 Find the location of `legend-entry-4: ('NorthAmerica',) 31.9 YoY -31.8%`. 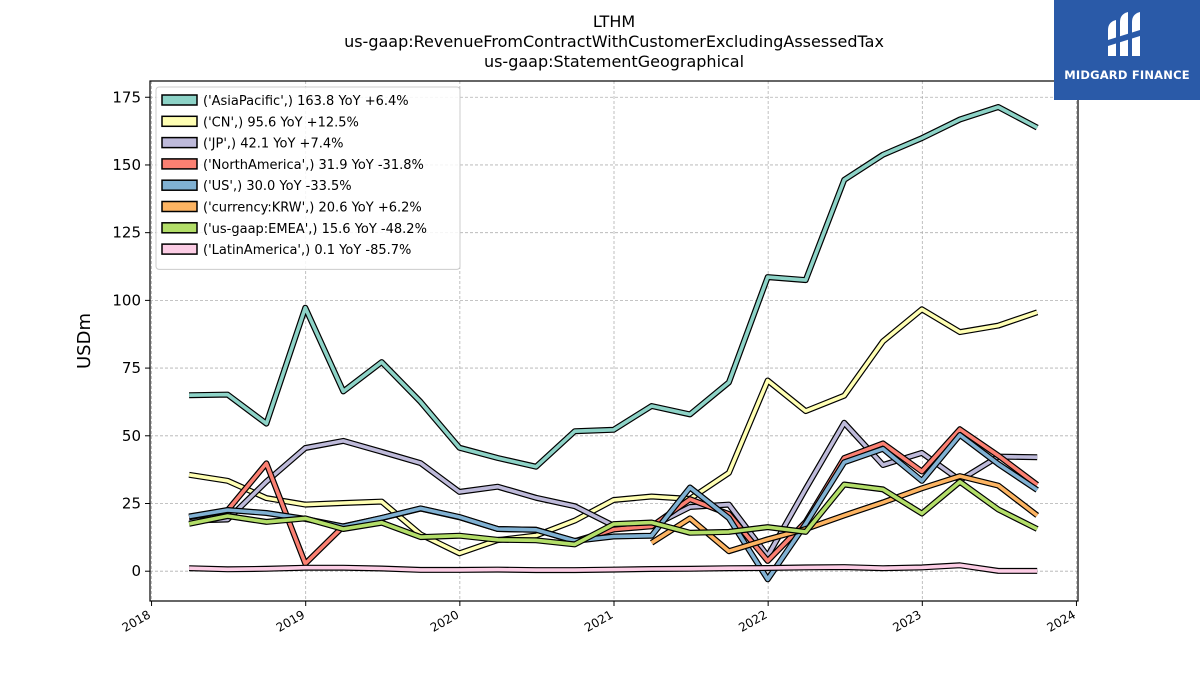

legend-entry-4: ('NorthAmerica',) 31.9 YoY -31.8% is located at coordinates (313, 165).